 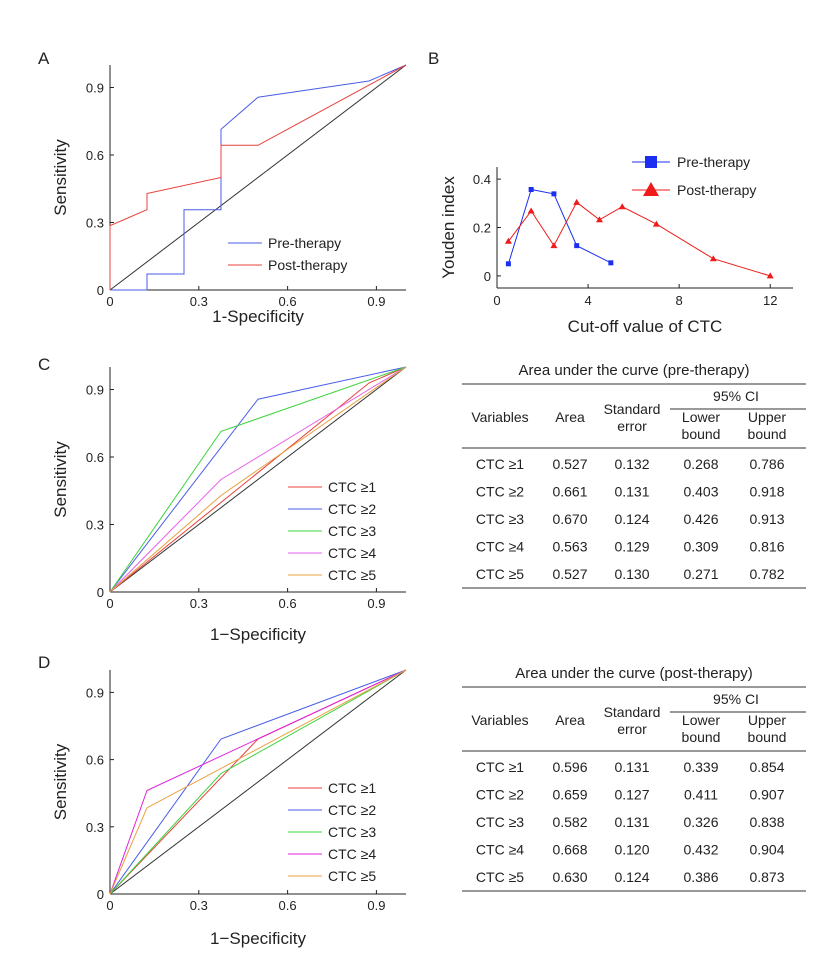 I want to click on cell-variable: CTC ≥1, so click(x=500, y=464).